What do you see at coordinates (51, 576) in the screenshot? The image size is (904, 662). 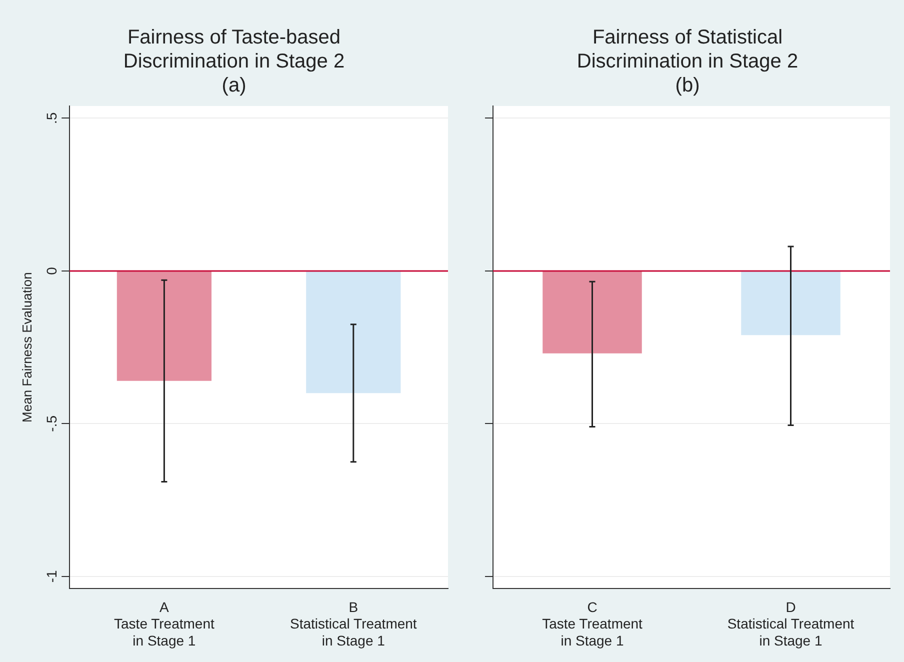 I see `y-tick-label: -1` at bounding box center [51, 576].